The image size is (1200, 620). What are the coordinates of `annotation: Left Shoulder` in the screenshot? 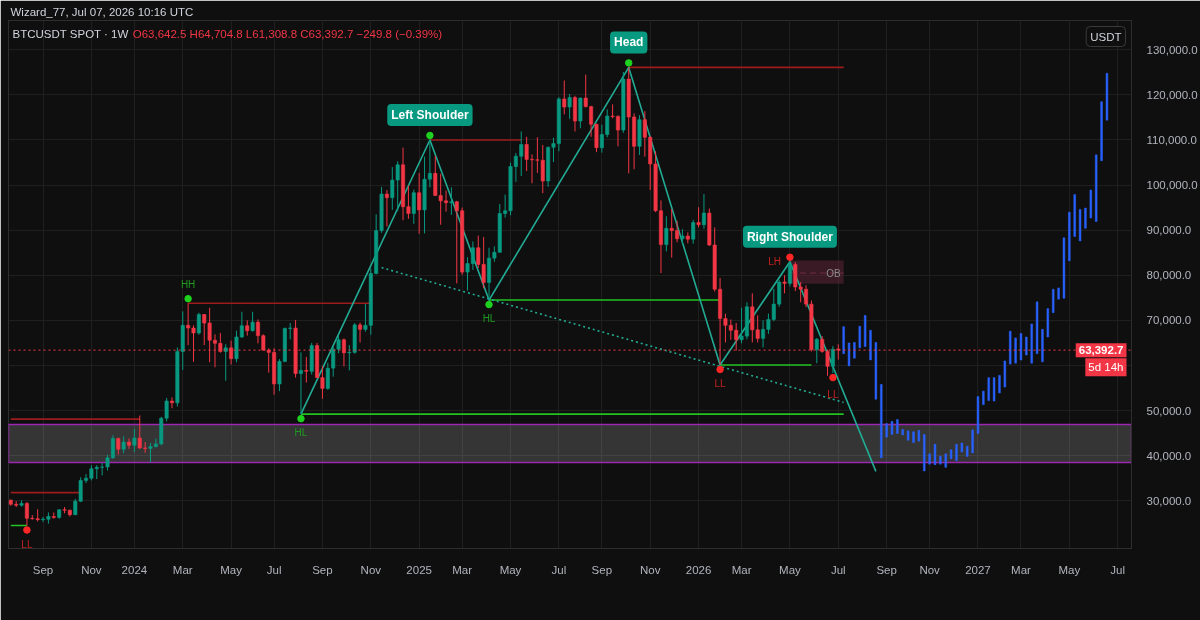 It's located at (430, 114).